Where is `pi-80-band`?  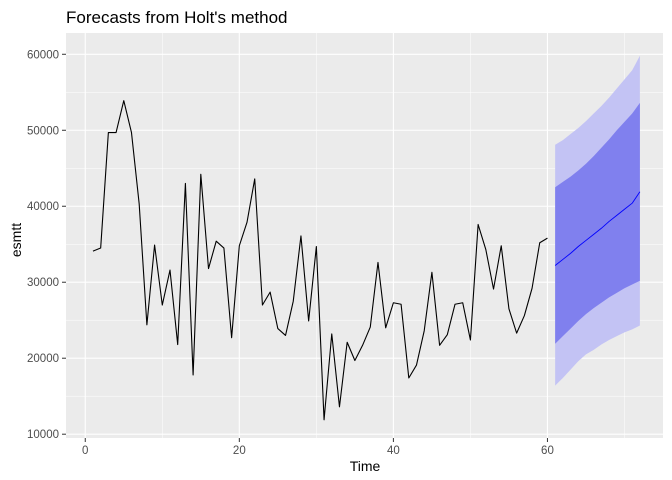
pi-80-band is located at coordinates (597, 223).